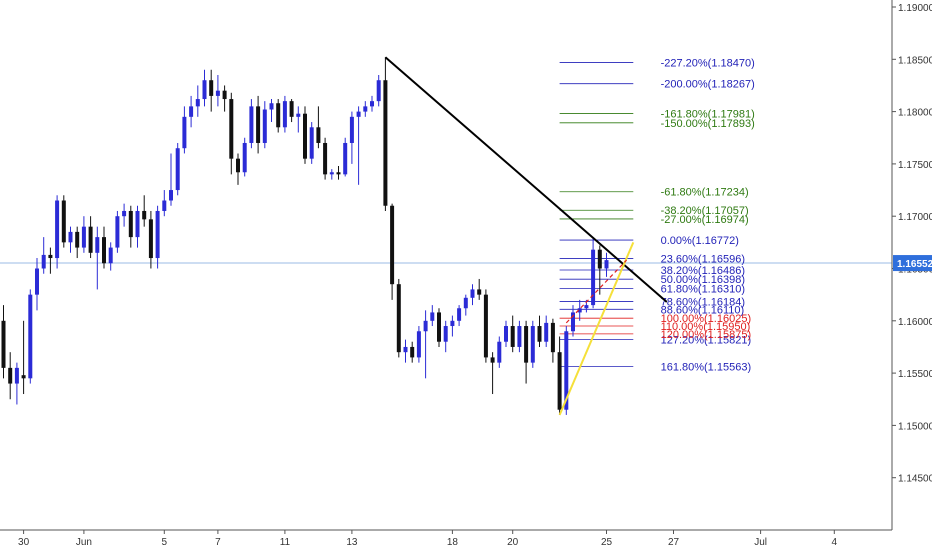 Image resolution: width=932 pixels, height=555 pixels. I want to click on fib-level-label: 61.80%(1.16310), so click(703, 289).